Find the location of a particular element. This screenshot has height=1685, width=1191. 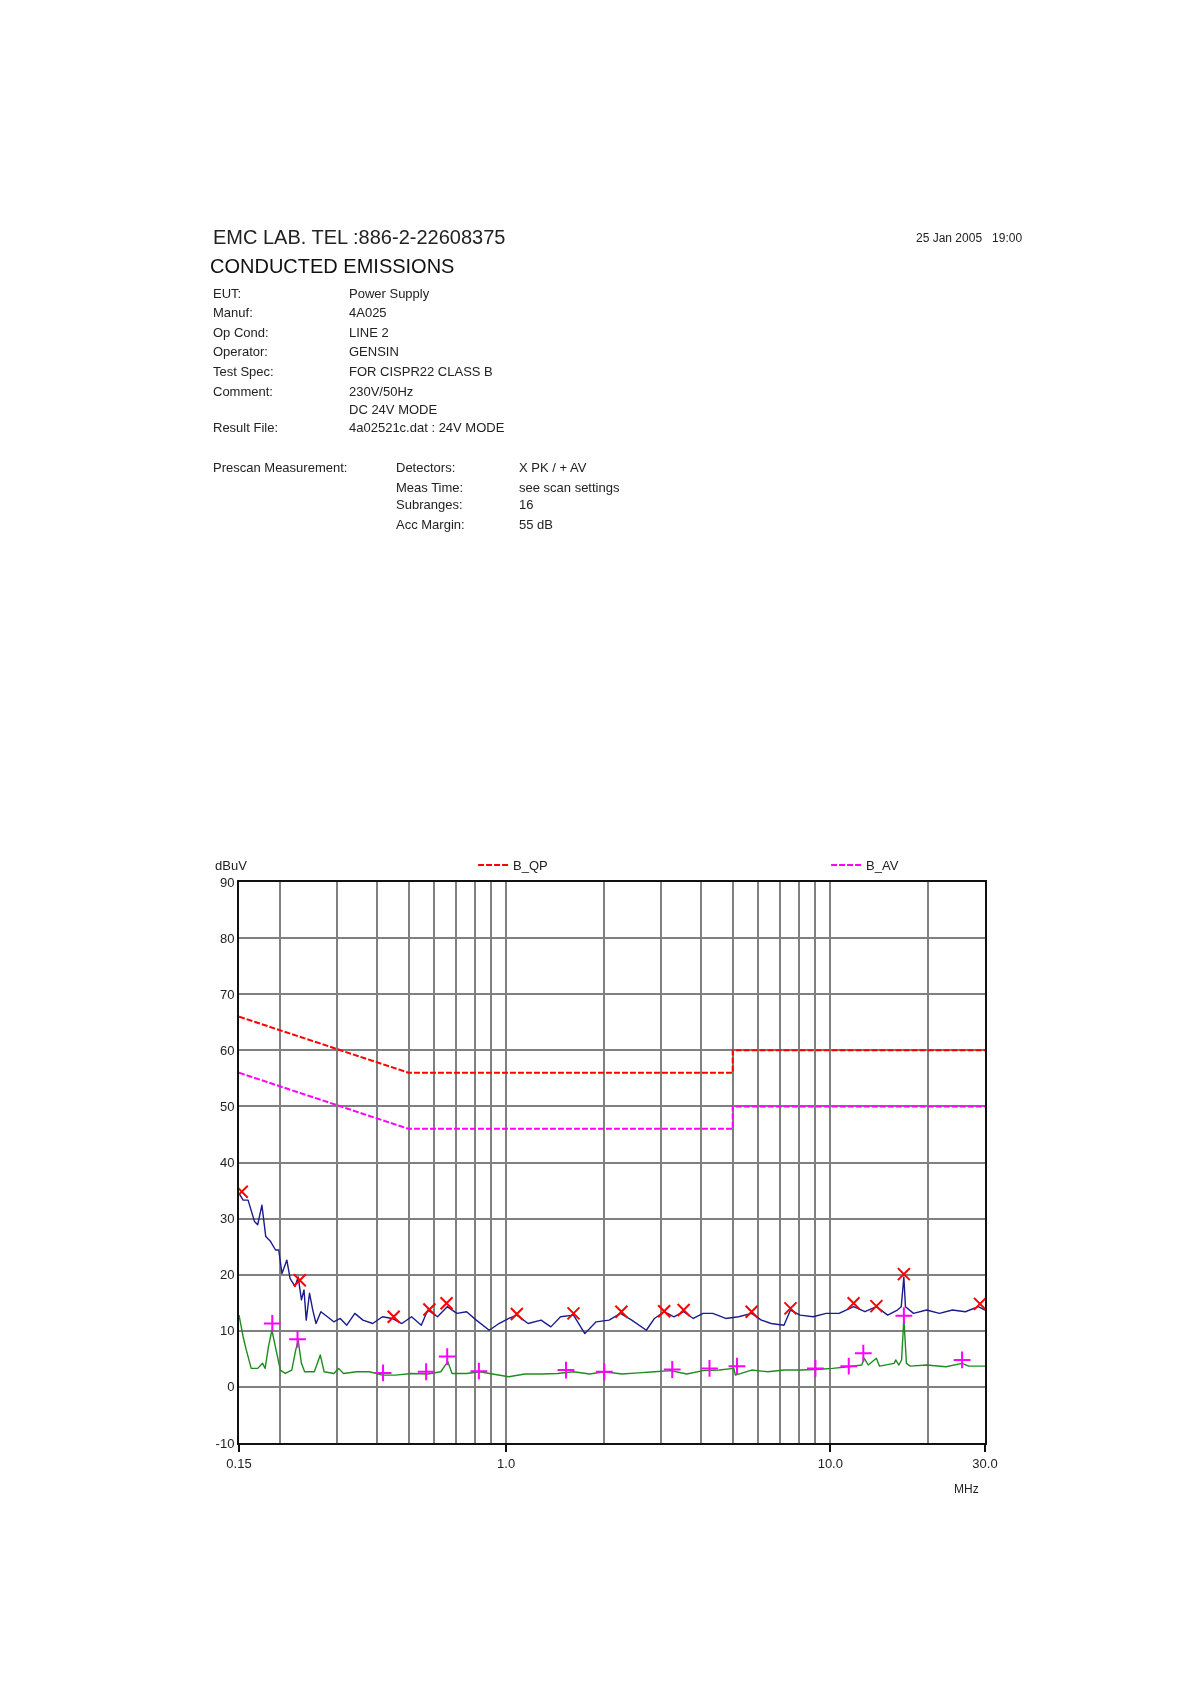

text: 4a02521c.dat : 24V MODE is located at coordinates (427, 427).